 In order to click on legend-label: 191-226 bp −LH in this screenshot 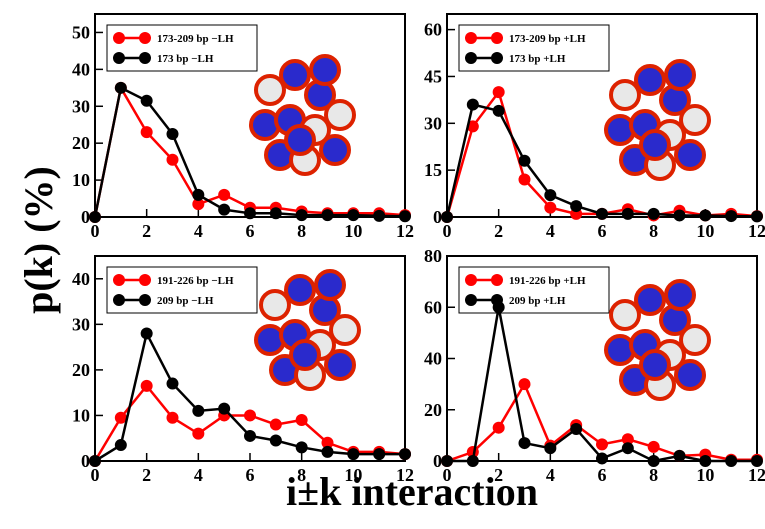, I will do `click(195, 281)`.